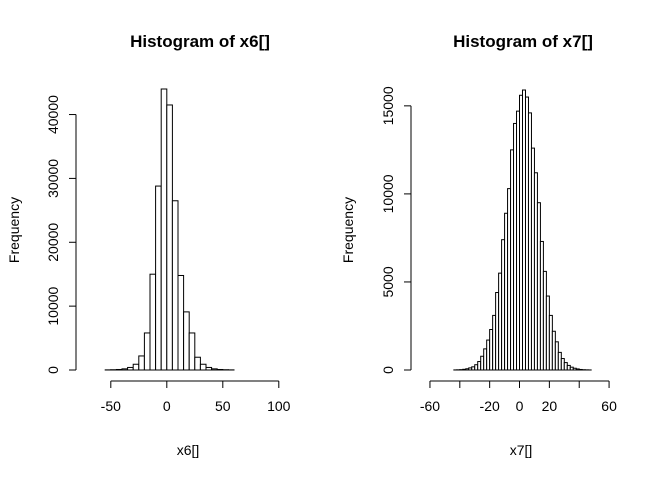  What do you see at coordinates (53, 242) in the screenshot?
I see `histogram-x6-y-tick-label-2: 20000` at bounding box center [53, 242].